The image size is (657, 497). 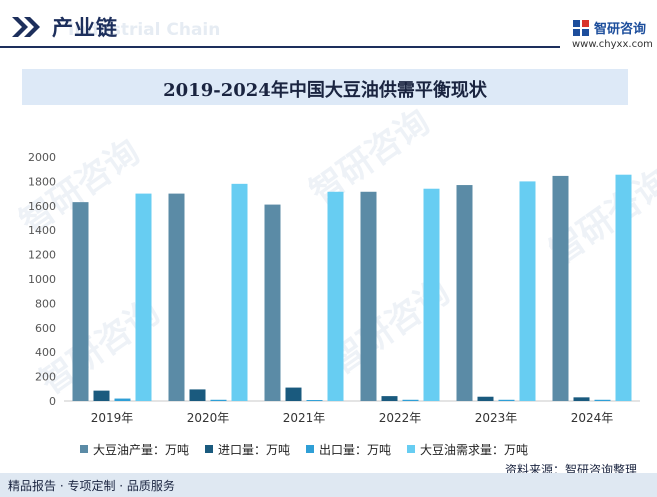 I want to click on x-tick-label: 2021年, so click(x=304, y=418).